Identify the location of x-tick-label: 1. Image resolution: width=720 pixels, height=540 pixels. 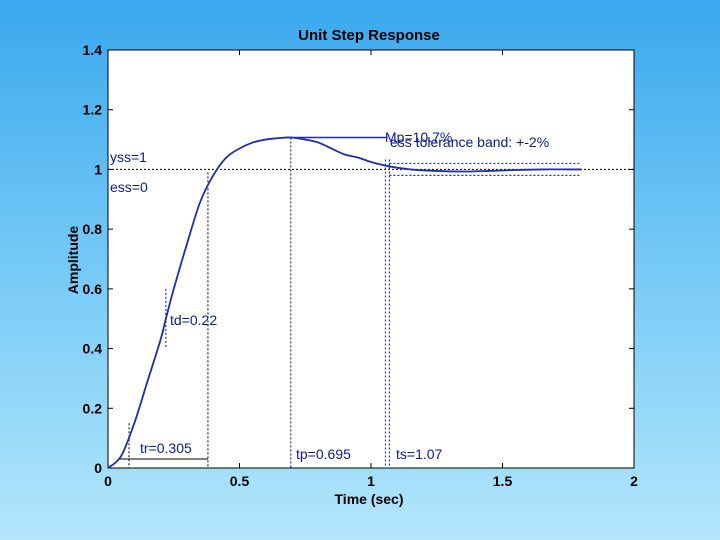
(371, 481).